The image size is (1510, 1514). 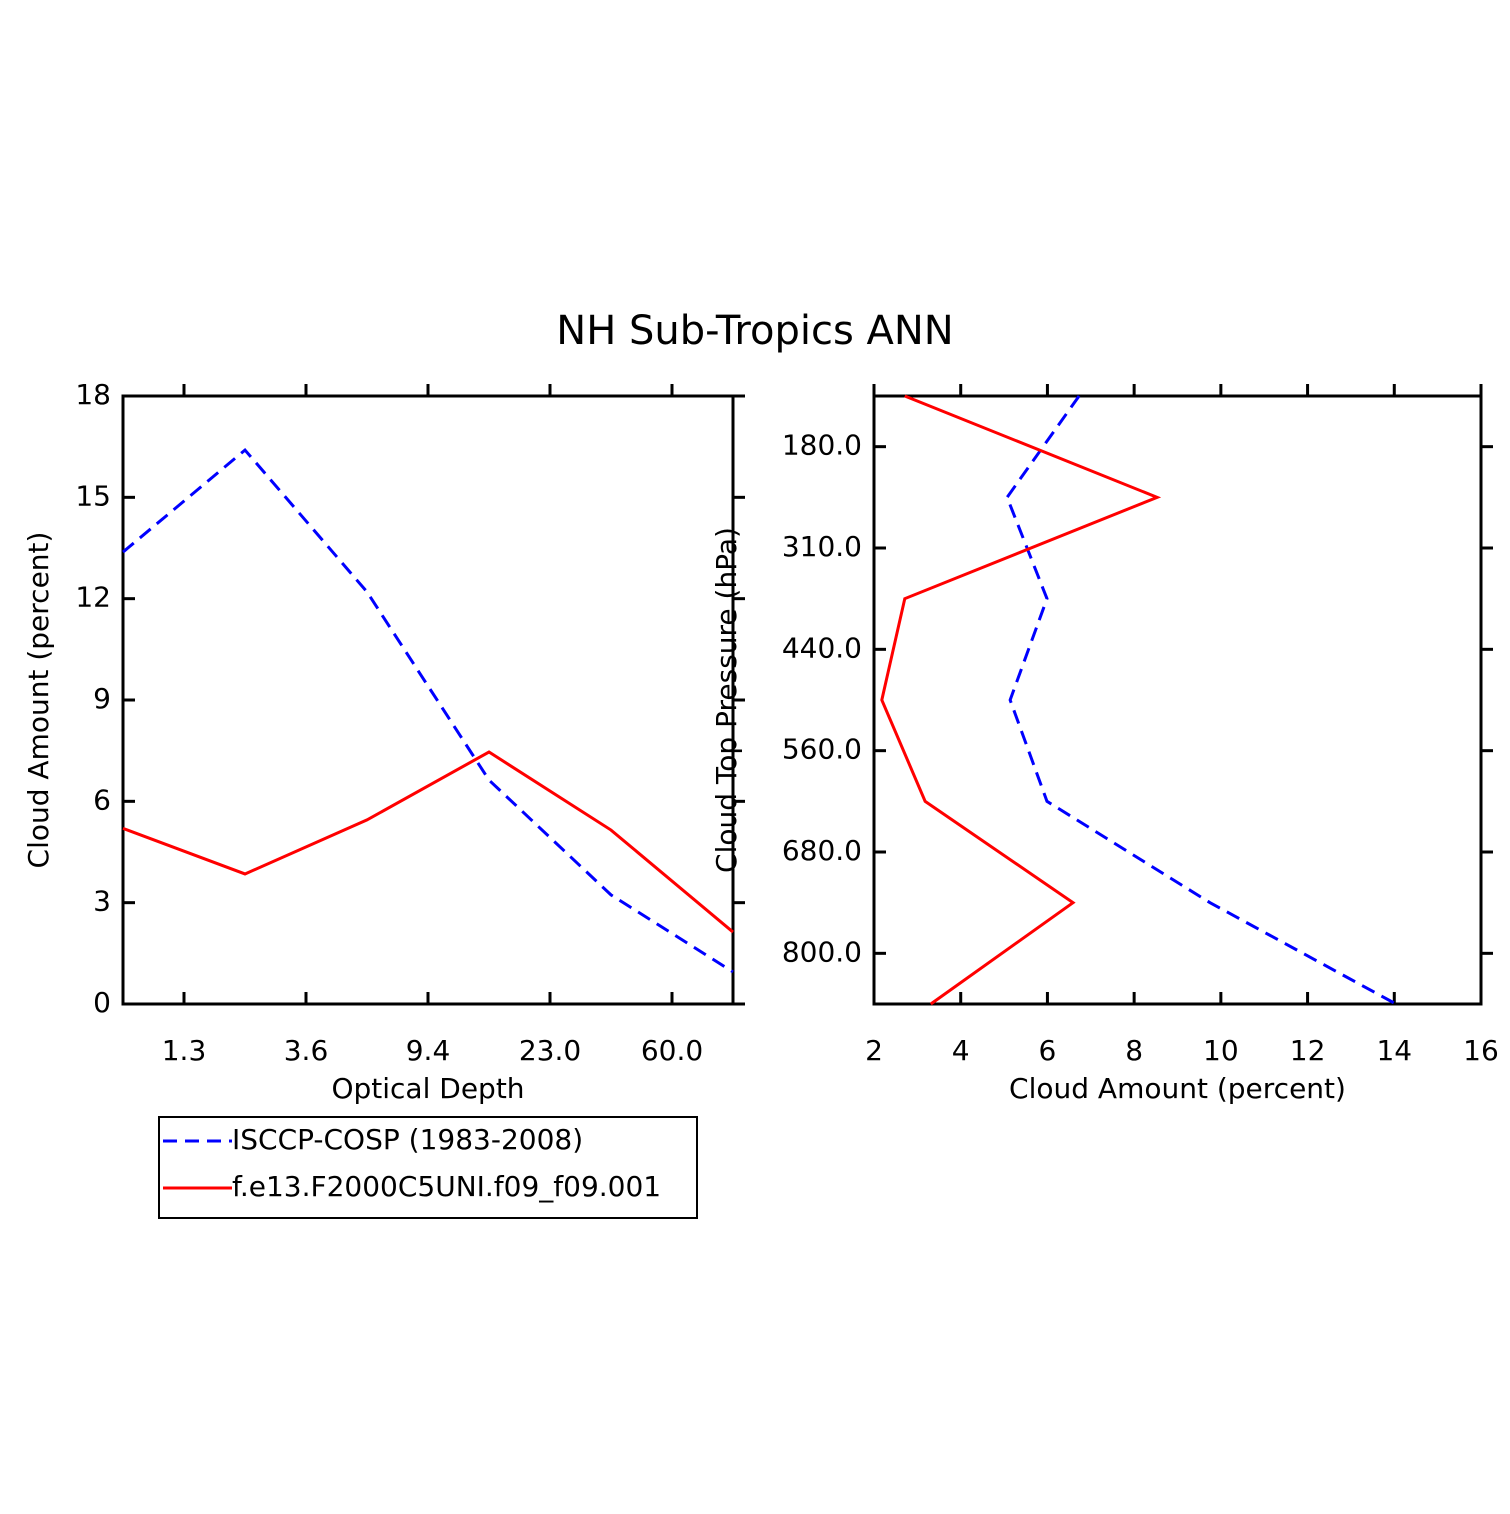 What do you see at coordinates (822, 749) in the screenshot?
I see `y-tick-label: 560.0` at bounding box center [822, 749].